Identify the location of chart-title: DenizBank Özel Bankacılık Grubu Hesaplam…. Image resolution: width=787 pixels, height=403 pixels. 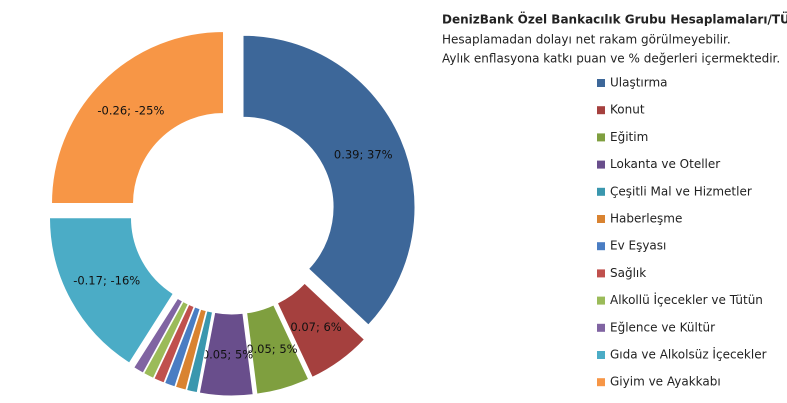
(614, 19).